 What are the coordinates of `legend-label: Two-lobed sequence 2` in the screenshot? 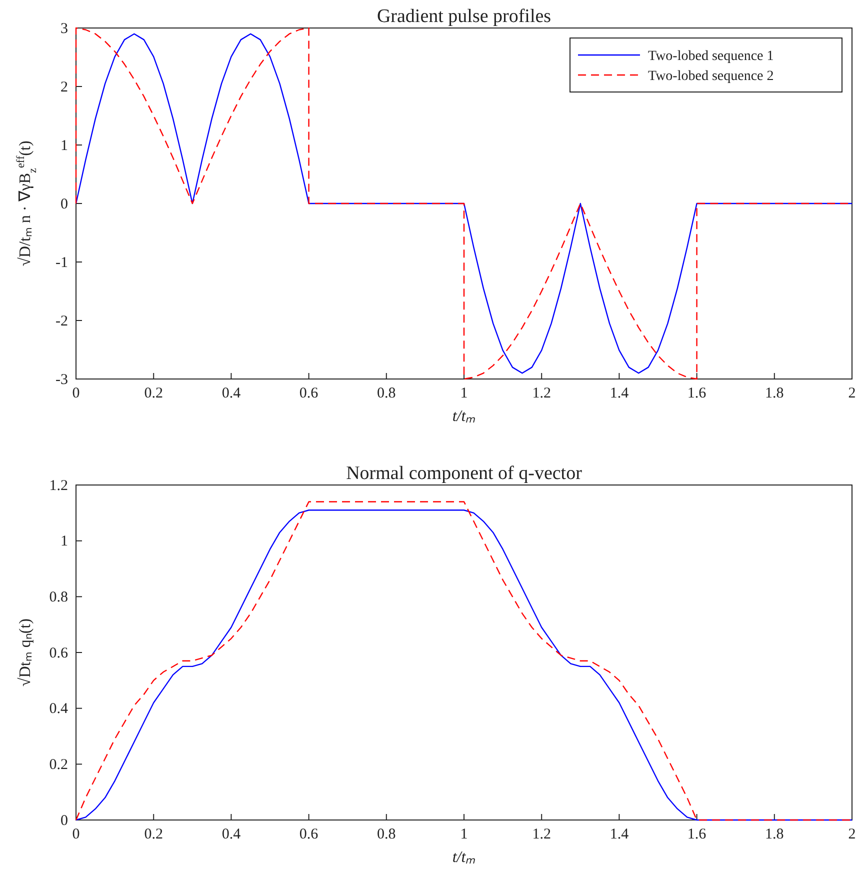 It's located at (711, 76).